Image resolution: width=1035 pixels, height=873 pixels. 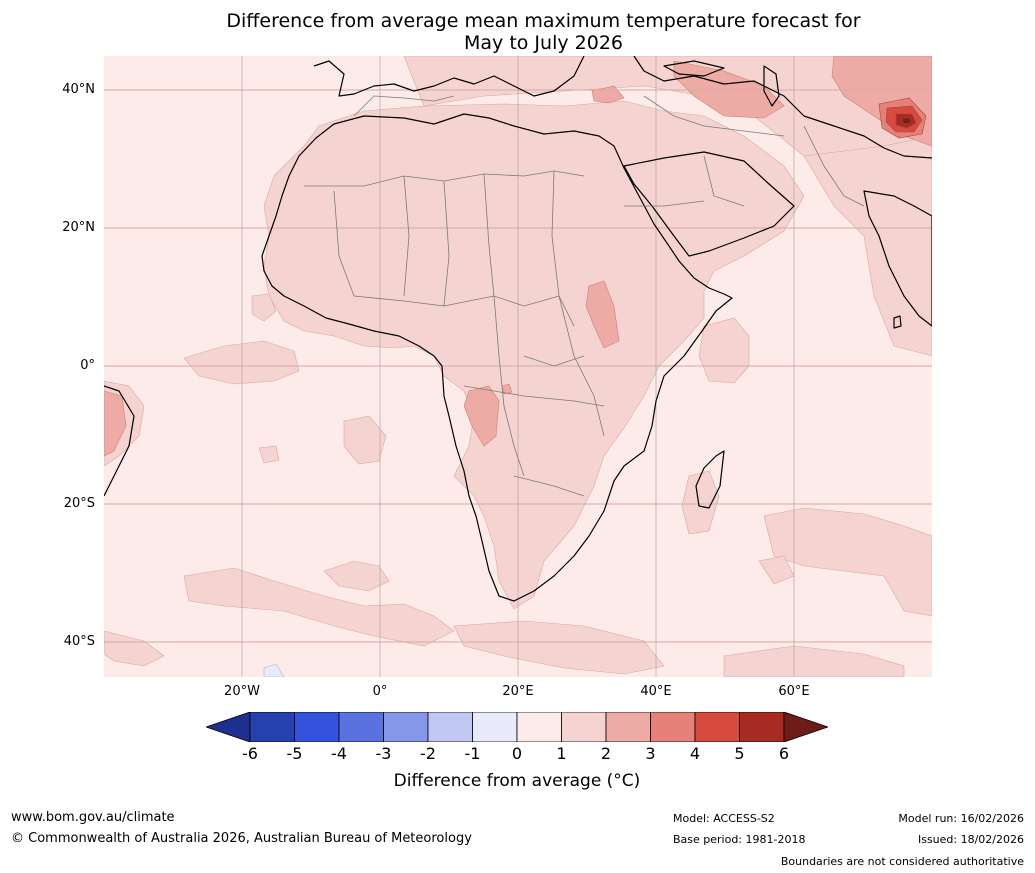 What do you see at coordinates (228, 727) in the screenshot?
I see `colorbar-arrow-low` at bounding box center [228, 727].